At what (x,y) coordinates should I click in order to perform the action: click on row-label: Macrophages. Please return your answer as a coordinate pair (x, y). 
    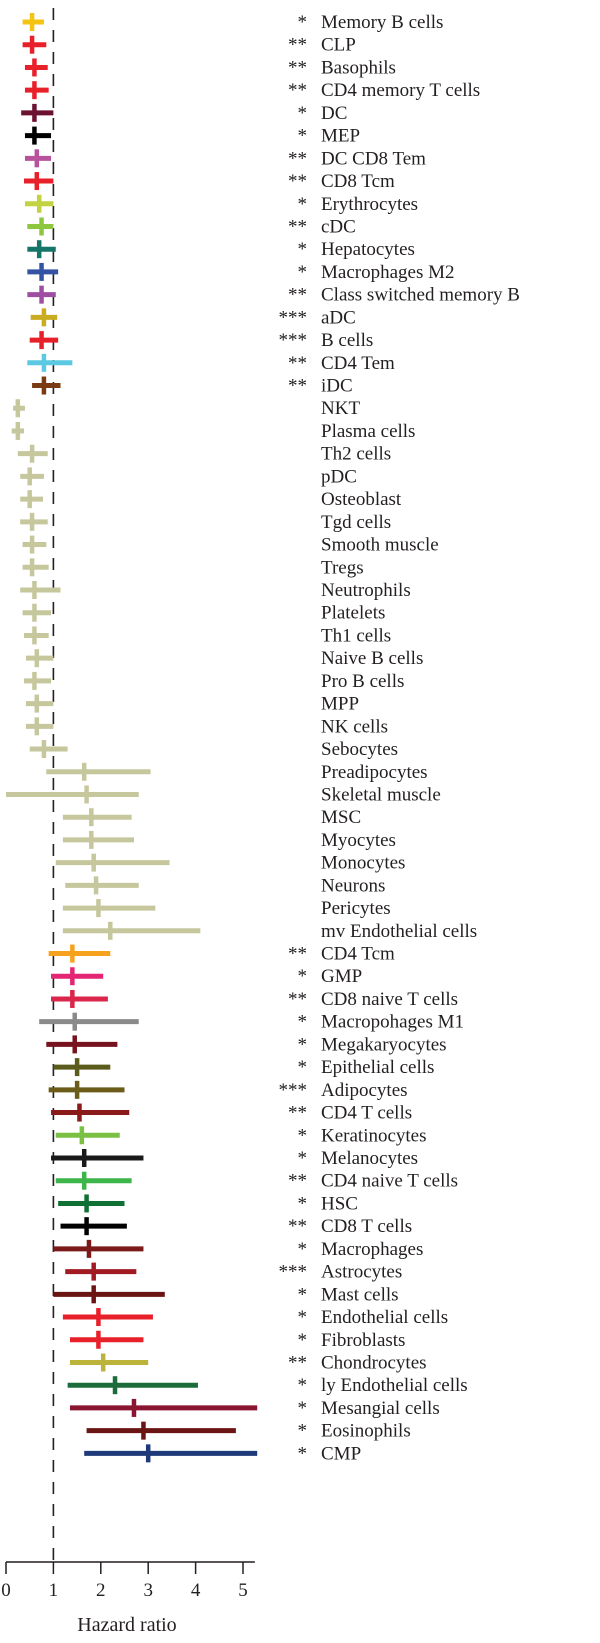
    Looking at the image, I should click on (372, 1249).